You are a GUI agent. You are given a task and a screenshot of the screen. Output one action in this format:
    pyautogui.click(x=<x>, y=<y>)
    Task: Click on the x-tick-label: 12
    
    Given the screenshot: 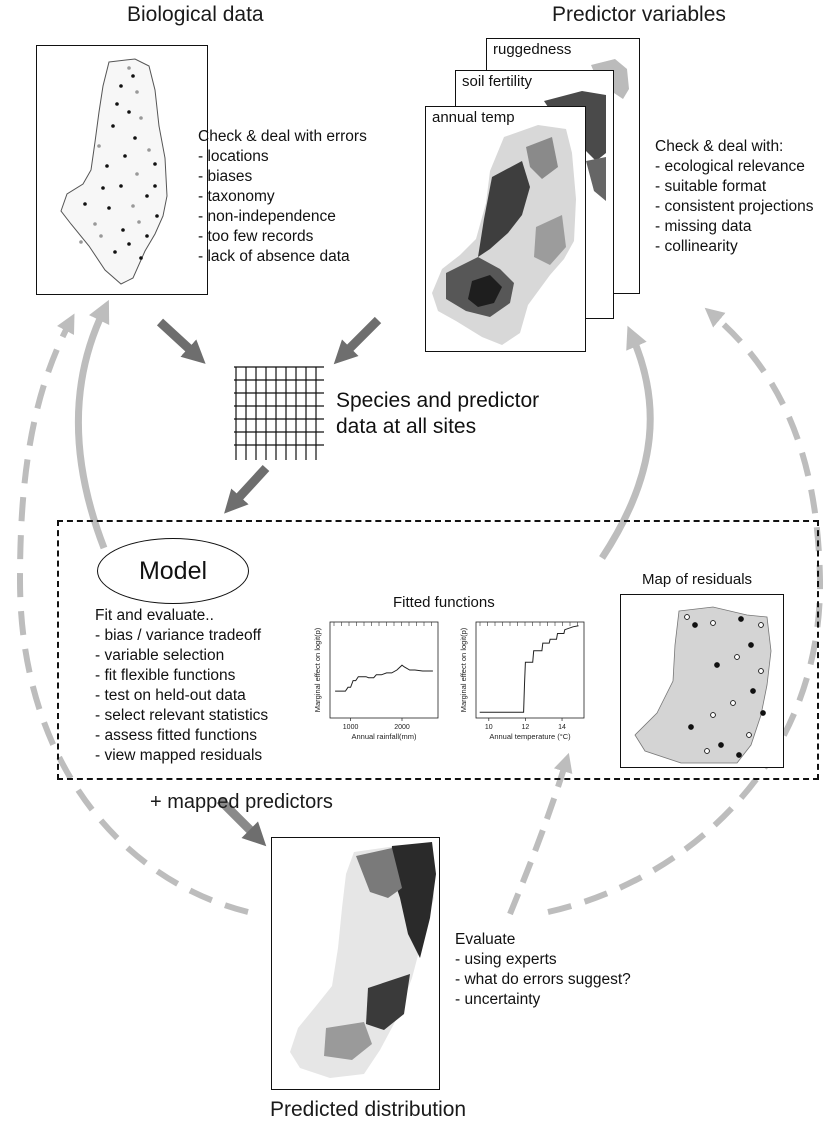 What is the action you would take?
    pyautogui.click(x=526, y=727)
    